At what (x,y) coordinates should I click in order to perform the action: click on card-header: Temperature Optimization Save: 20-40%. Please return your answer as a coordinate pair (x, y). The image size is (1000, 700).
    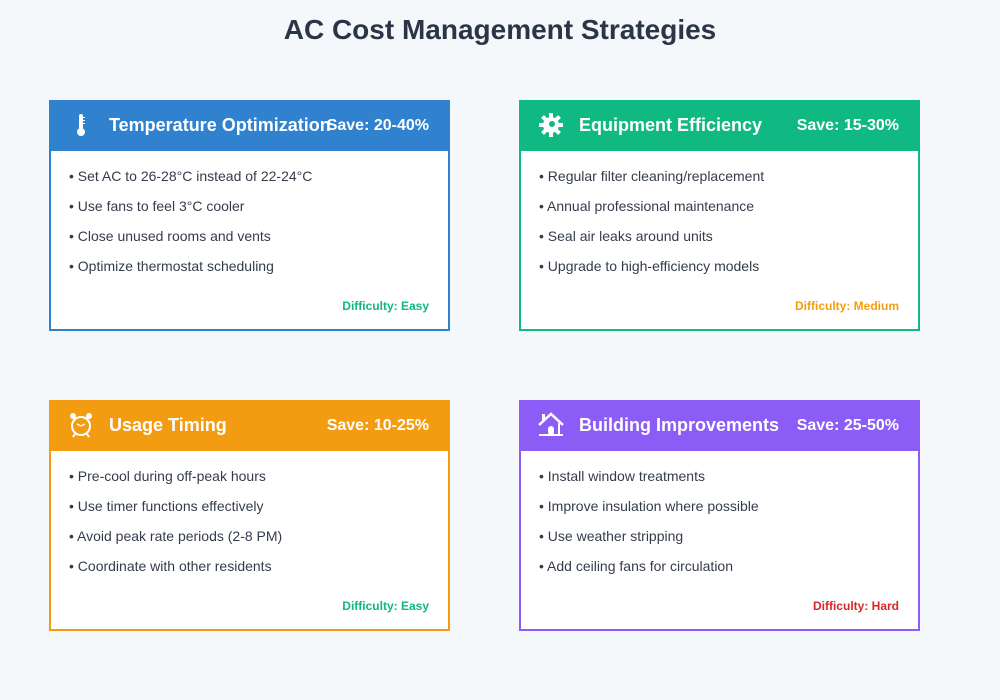
    Looking at the image, I should click on (249, 125).